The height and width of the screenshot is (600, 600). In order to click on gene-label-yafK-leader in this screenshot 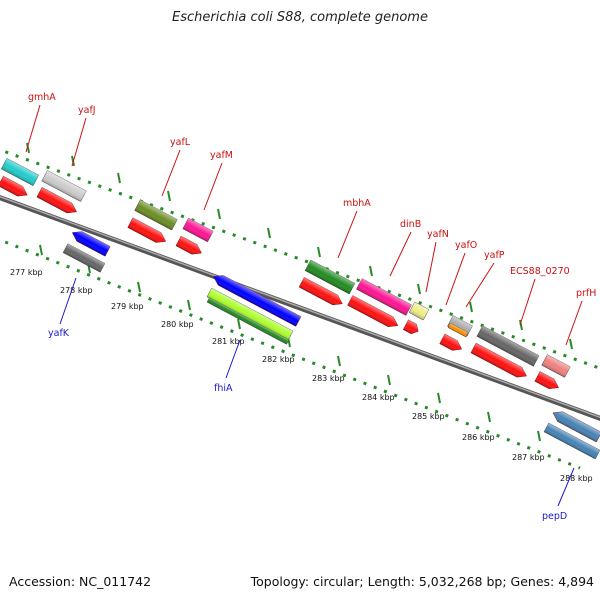, I will do `click(68, 301)`.